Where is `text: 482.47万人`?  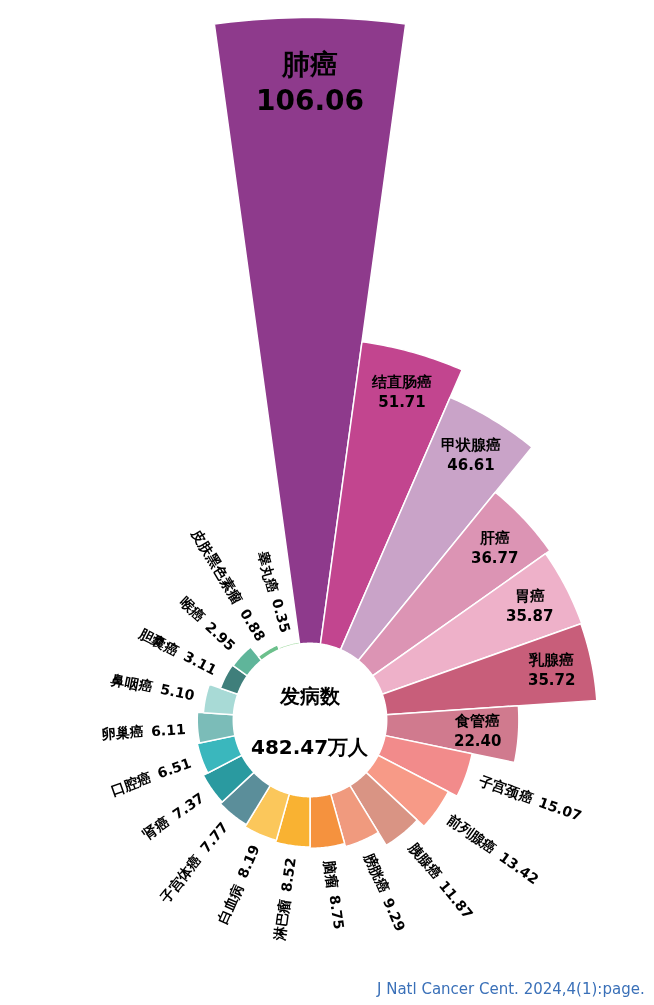 text: 482.47万人 is located at coordinates (310, 747).